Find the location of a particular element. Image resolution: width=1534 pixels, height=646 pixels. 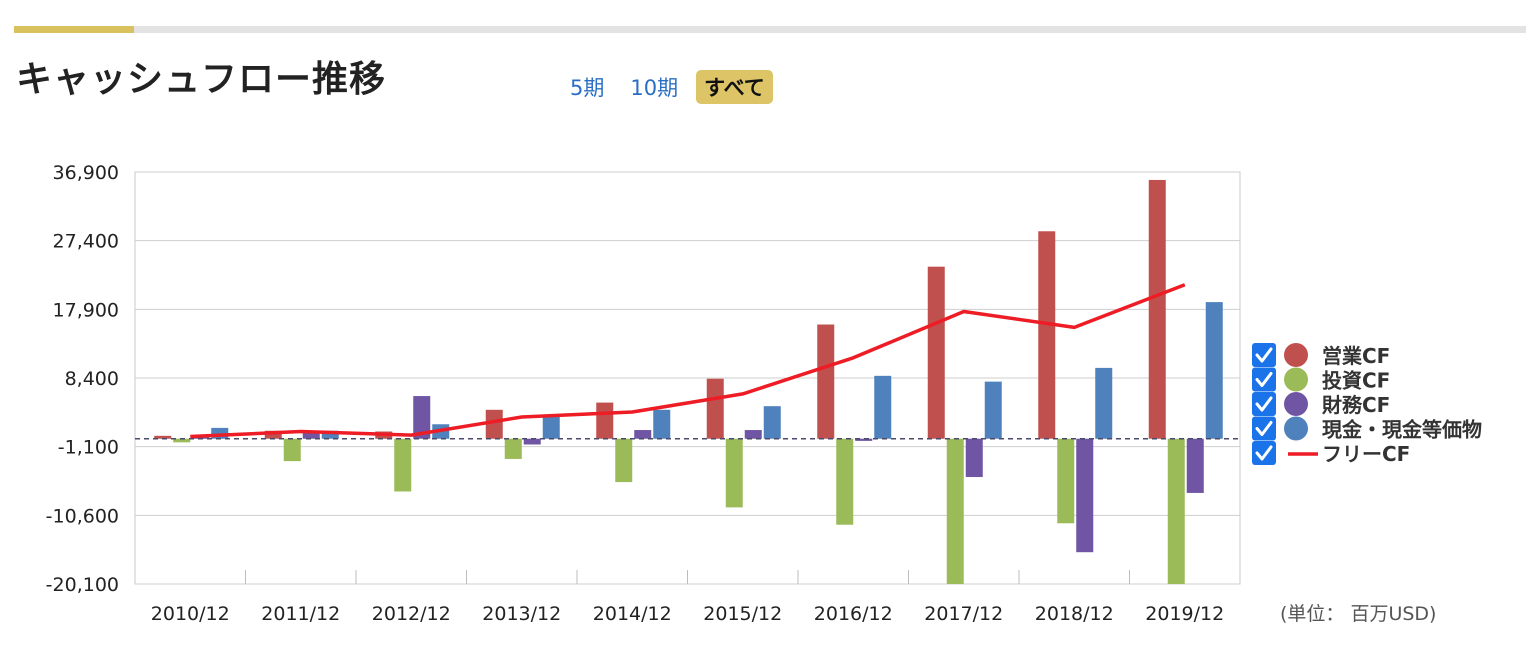

x-tick-label: 2011/12 is located at coordinates (300, 614).